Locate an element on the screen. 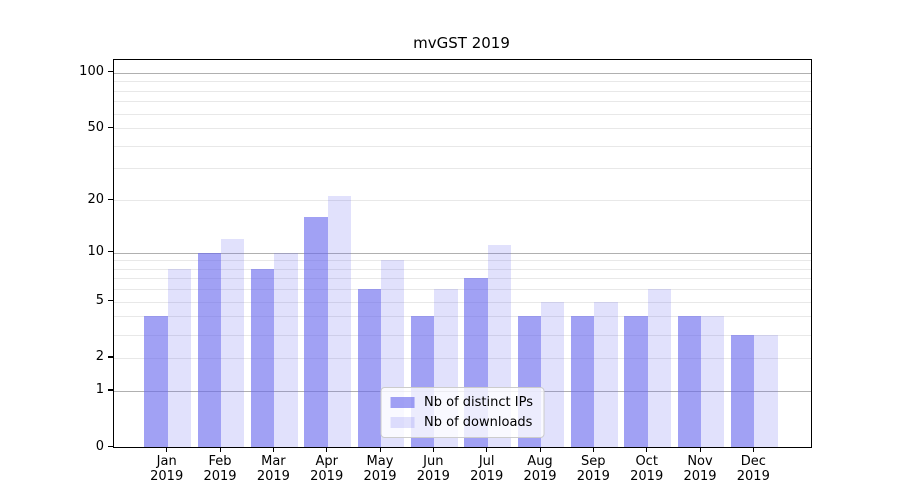 This screenshot has height=500, width=900. x-tick-label-feb: Feb 2019 is located at coordinates (220, 469).